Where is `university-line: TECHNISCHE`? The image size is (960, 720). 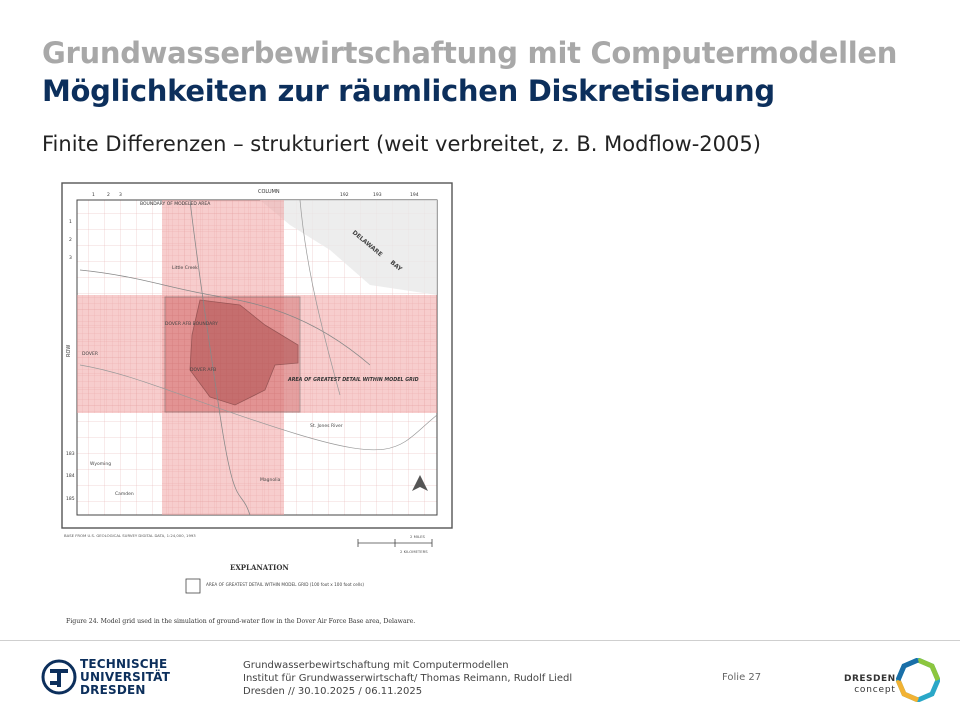
university-line: TECHNISCHE is located at coordinates (124, 664).